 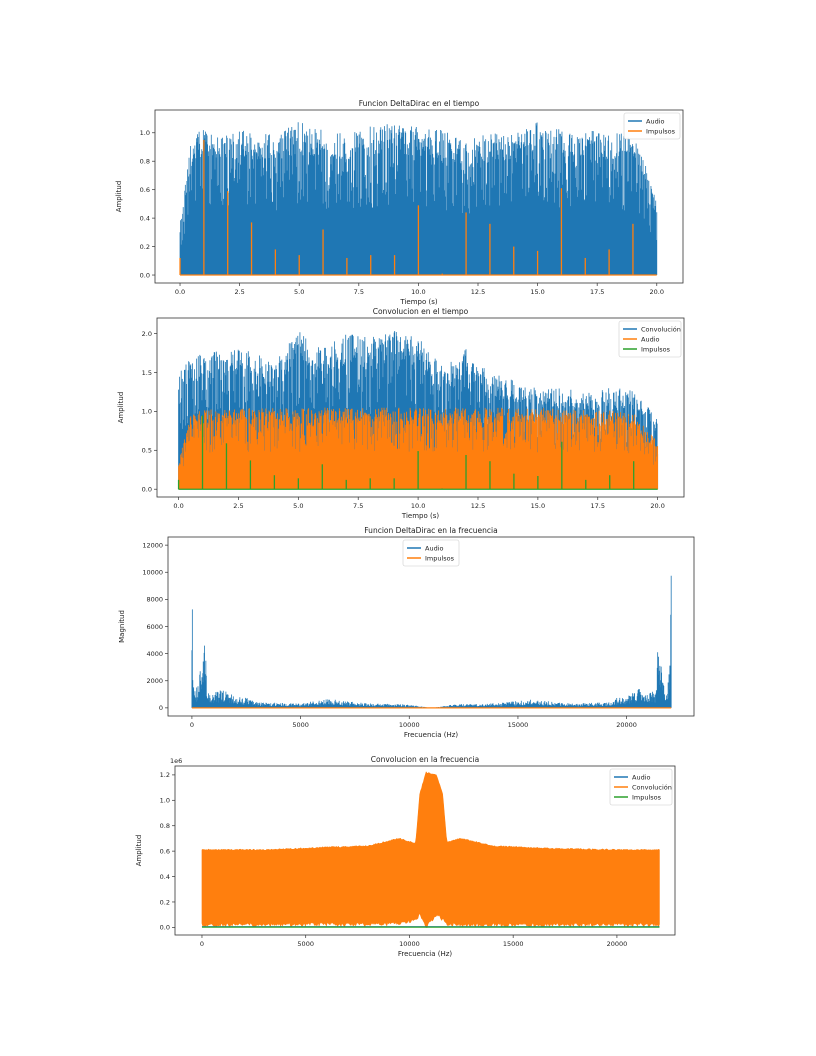 What do you see at coordinates (430, 530) in the screenshot?
I see `chart-title: Funcion DeltaDirac en la frecuencia` at bounding box center [430, 530].